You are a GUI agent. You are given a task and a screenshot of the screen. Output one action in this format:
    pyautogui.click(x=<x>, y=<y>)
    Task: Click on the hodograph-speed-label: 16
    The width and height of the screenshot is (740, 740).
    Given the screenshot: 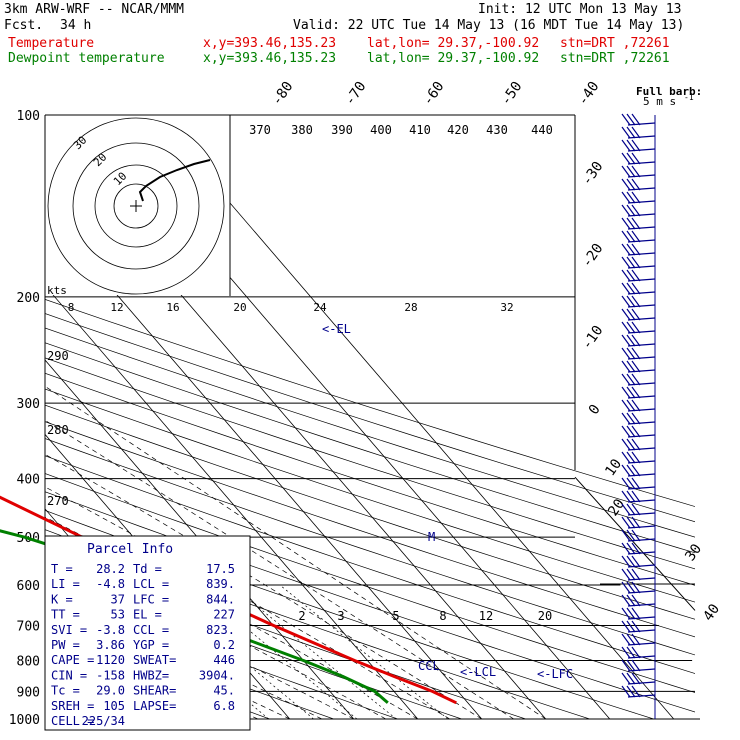 What is the action you would take?
    pyautogui.click(x=172, y=307)
    